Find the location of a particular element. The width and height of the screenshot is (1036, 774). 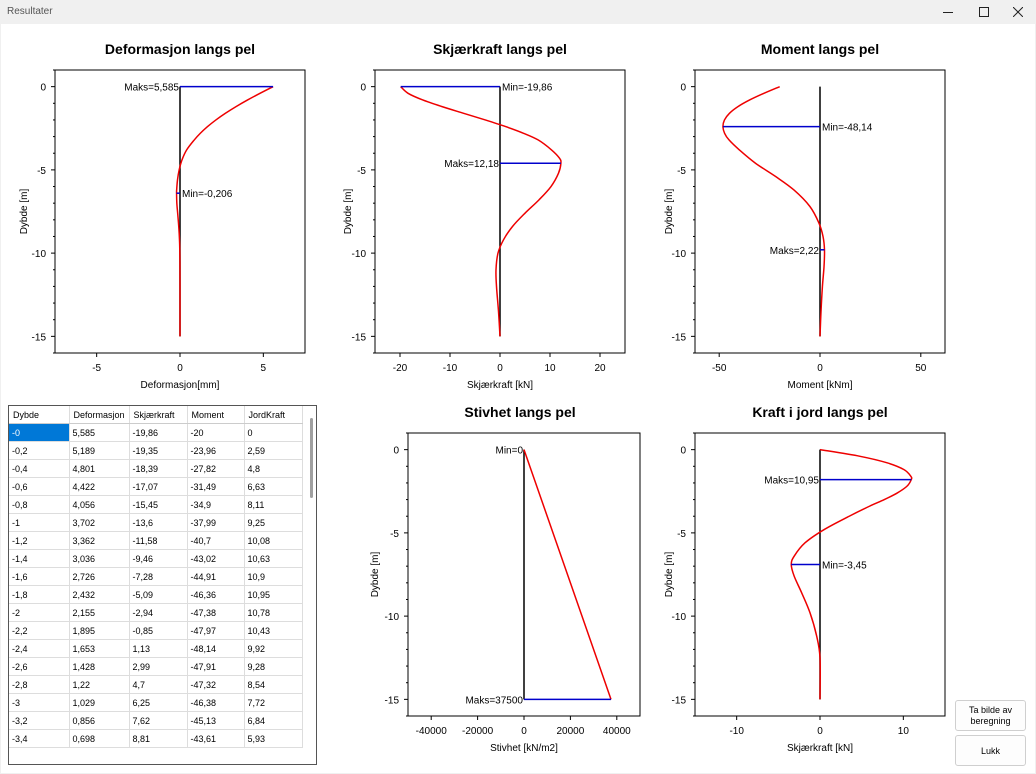

table-cell: 10,9 is located at coordinates (273, 576).